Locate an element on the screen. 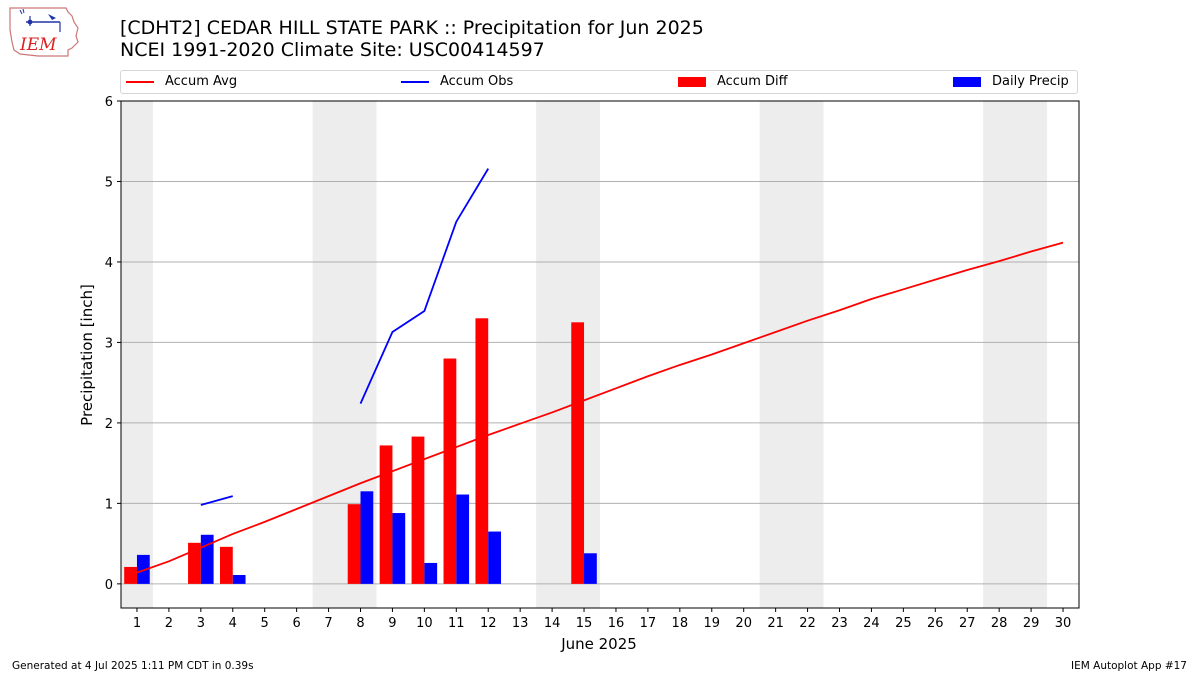 Image resolution: width=1200 pixels, height=675 pixels. y-tick-label: 5 is located at coordinates (109, 182).